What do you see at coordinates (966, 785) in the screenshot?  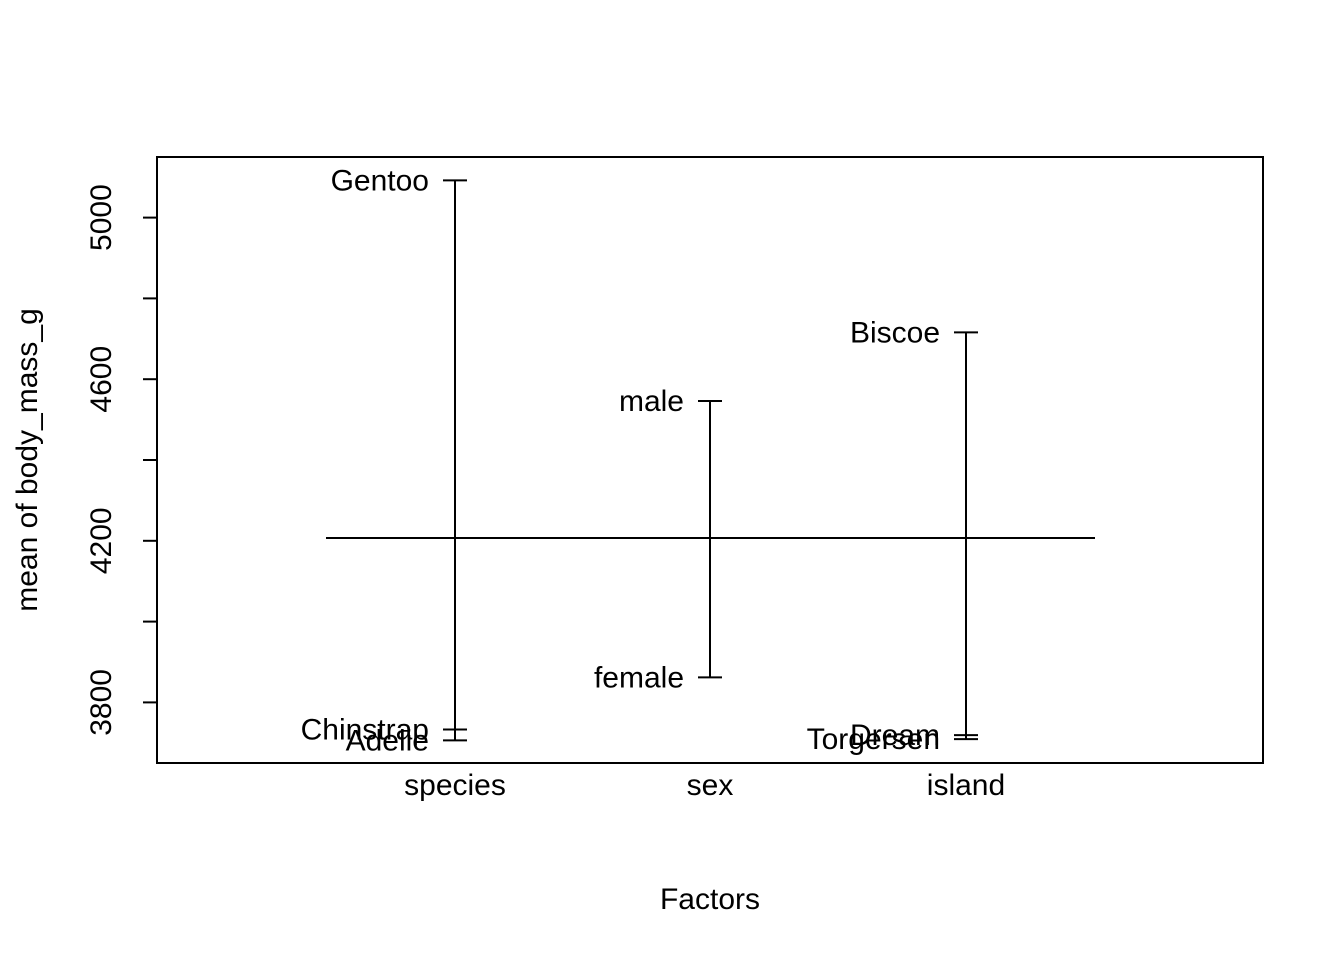 I see `x-factor-label: island` at bounding box center [966, 785].